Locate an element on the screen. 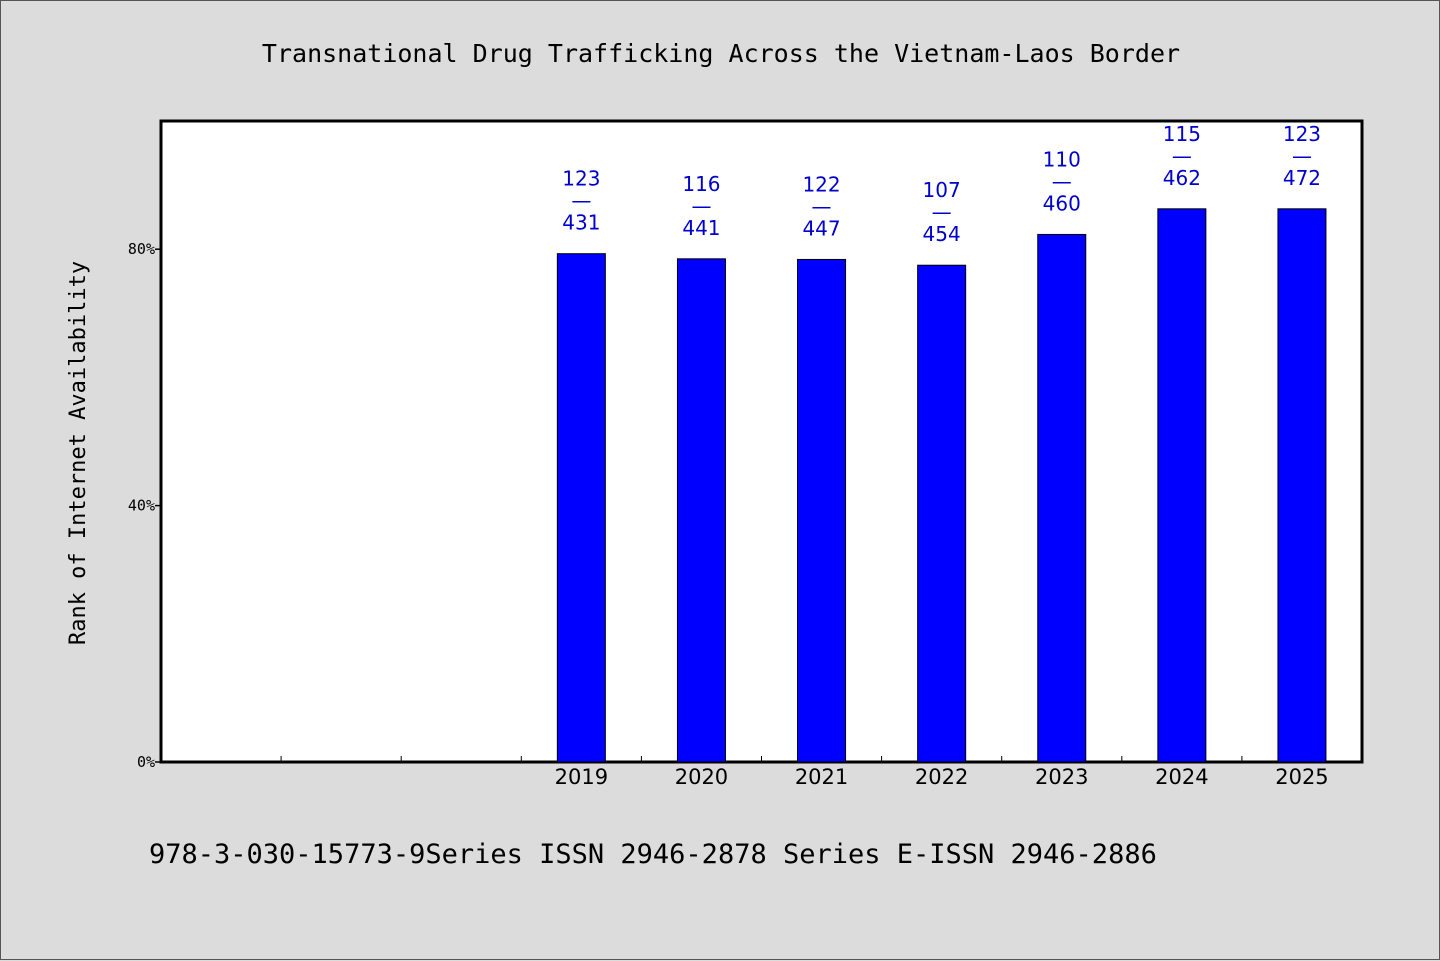 The width and height of the screenshot is (1440, 961). x-tick-label: 2021 is located at coordinates (821, 777).